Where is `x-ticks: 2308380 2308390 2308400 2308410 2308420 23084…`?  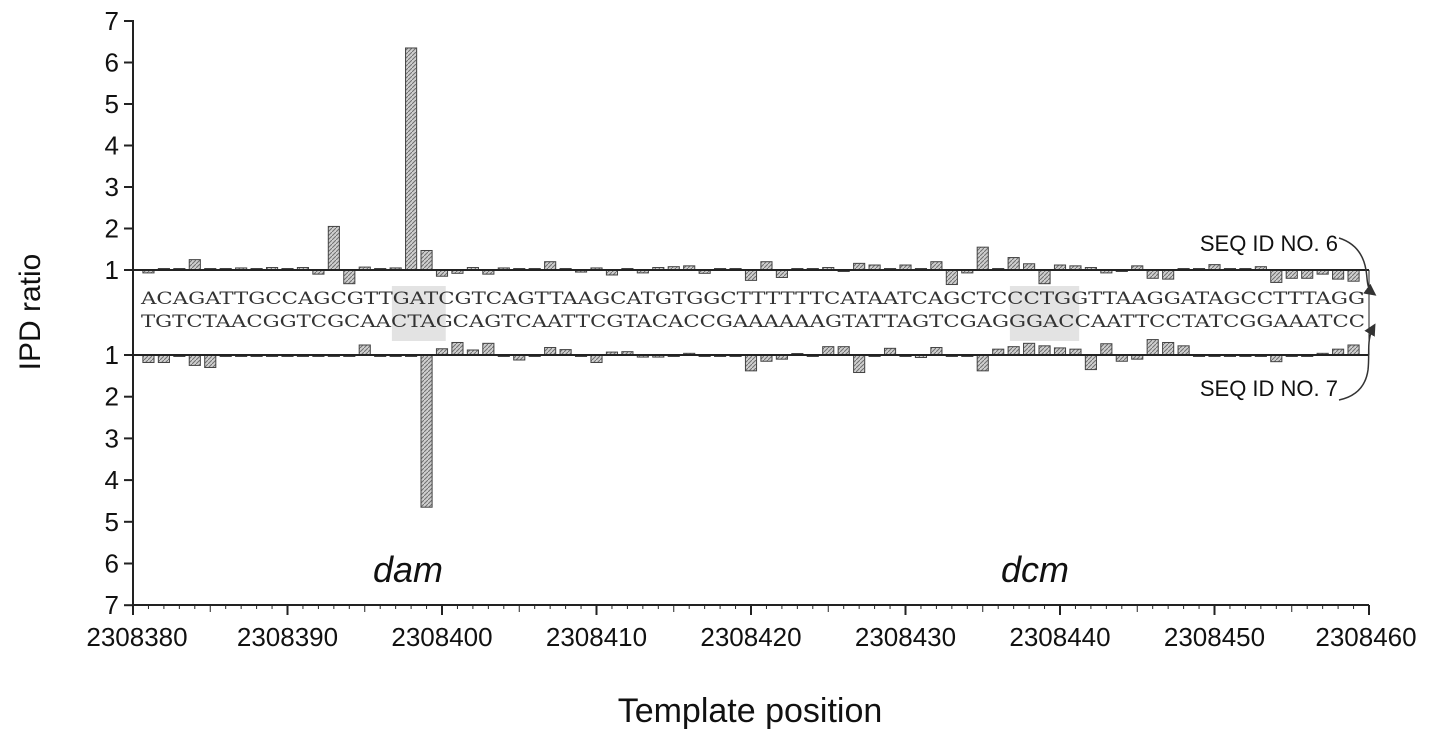
x-ticks: 2308380 2308390 2308400 2308410 2308420 23084… is located at coordinates (751, 628).